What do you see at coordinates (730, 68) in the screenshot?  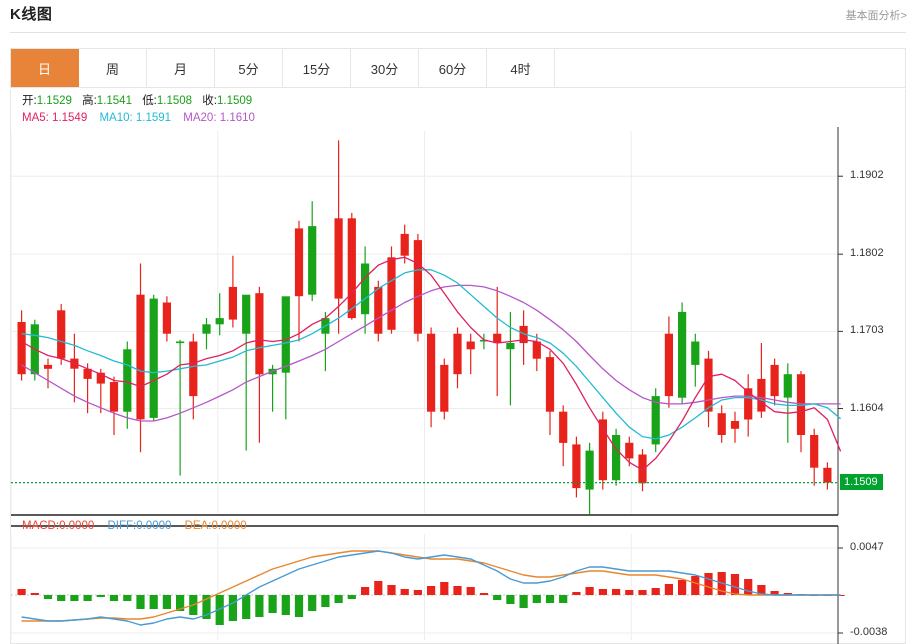 I see `tabbar-filler` at bounding box center [730, 68].